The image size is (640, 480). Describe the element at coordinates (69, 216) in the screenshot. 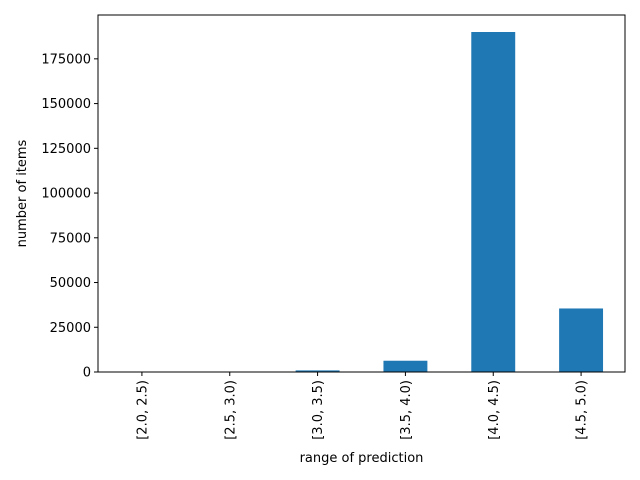

I see `y-axis-ticks: 0 25000 50000 75000 100000 125000 150000 175000` at that location.